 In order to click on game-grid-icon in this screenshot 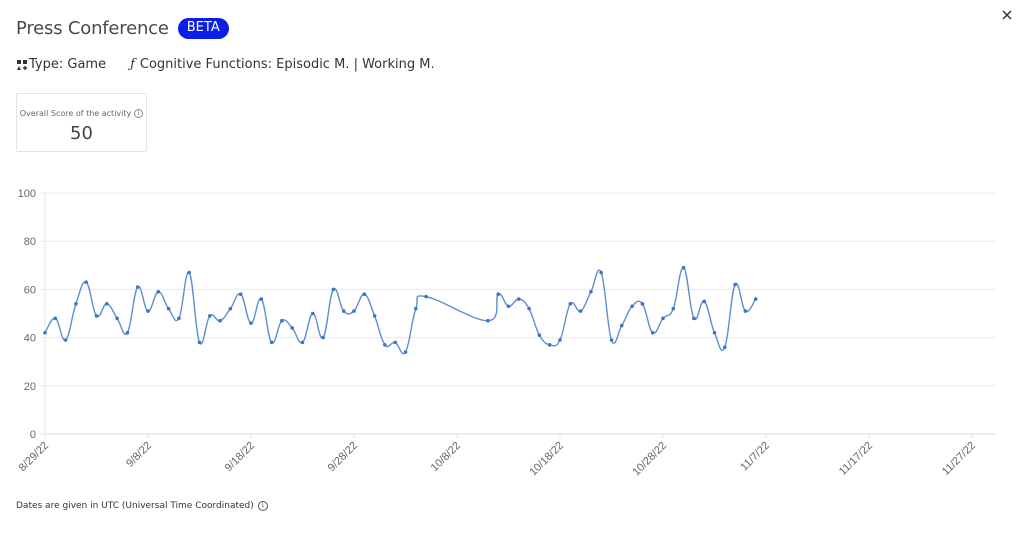, I will do `click(22, 64)`.